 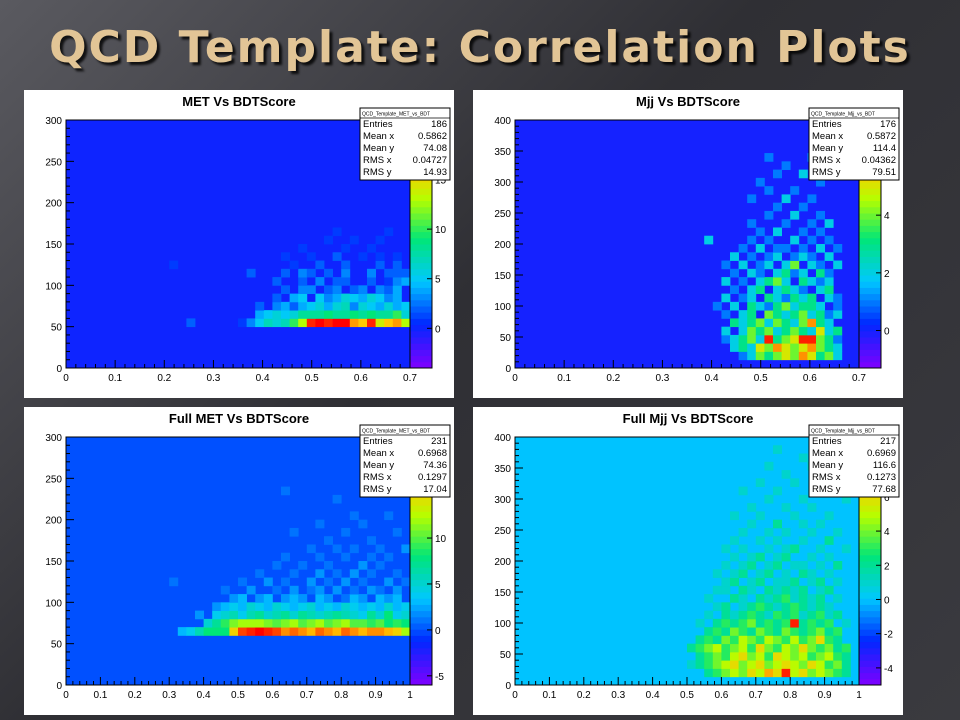 What do you see at coordinates (888, 635) in the screenshot?
I see `z-tick-label: -2` at bounding box center [888, 635].